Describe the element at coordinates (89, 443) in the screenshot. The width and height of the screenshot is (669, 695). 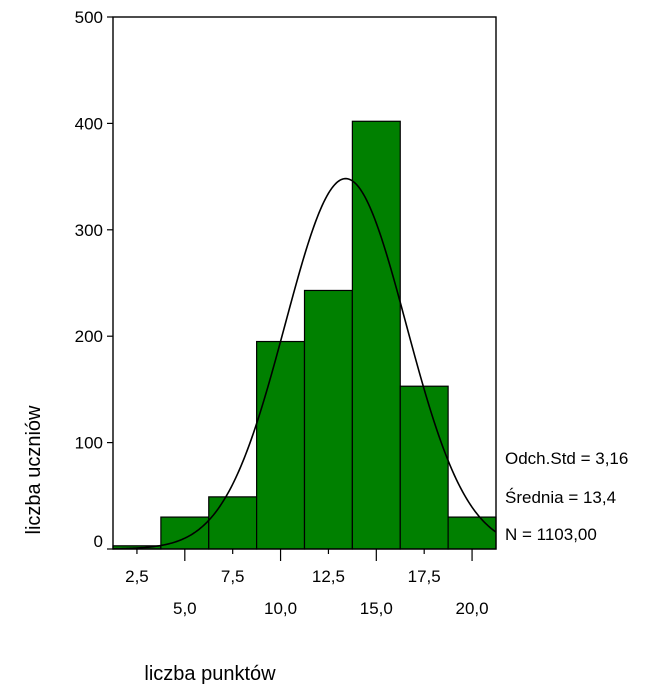
I see `y-tick-label-1: 100` at that location.